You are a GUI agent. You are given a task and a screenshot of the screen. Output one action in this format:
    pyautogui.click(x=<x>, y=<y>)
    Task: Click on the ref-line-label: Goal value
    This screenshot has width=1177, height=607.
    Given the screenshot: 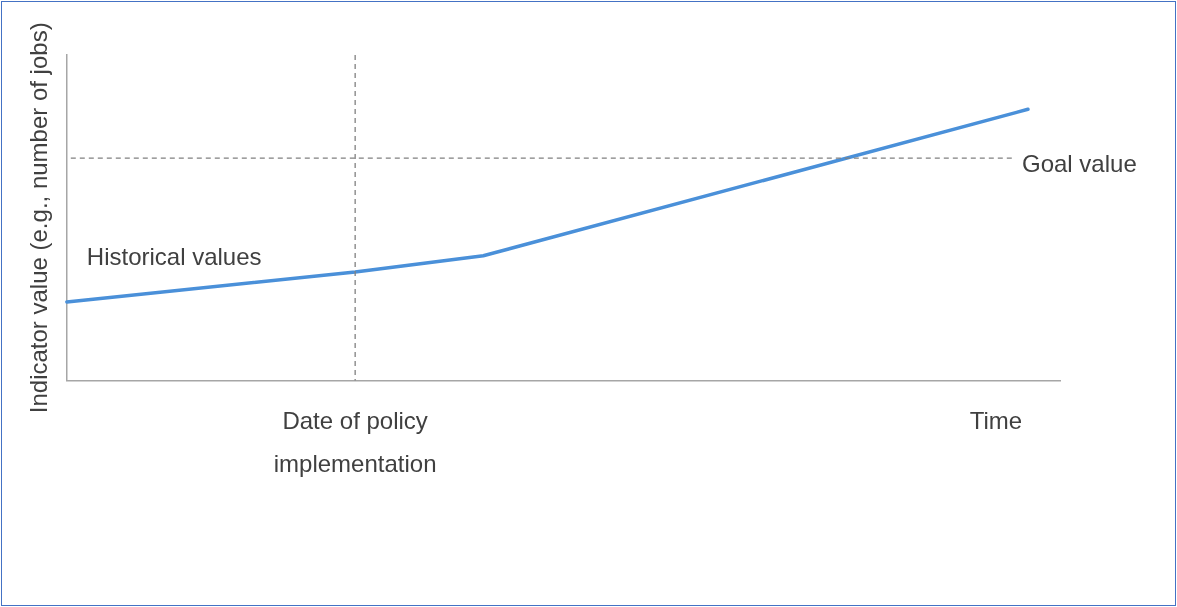 What is the action you would take?
    pyautogui.click(x=1079, y=163)
    